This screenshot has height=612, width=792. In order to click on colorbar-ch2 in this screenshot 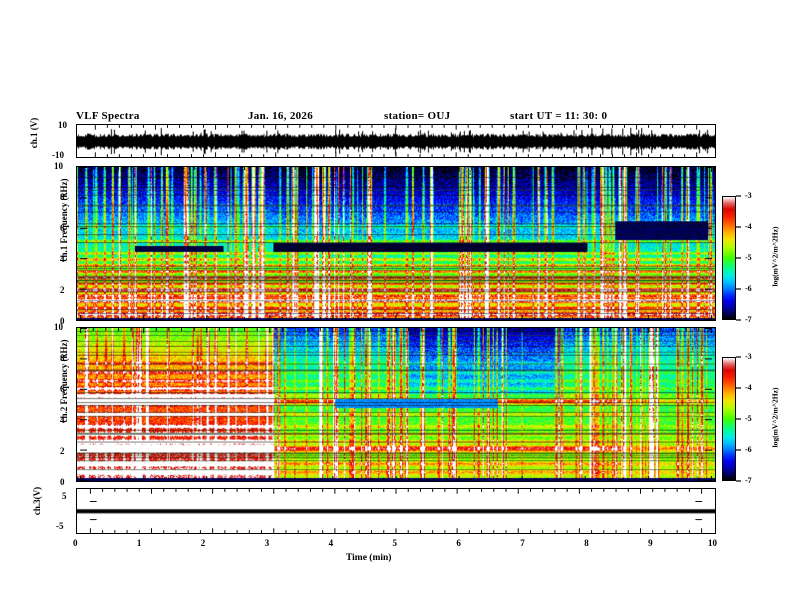, I will do `click(729, 419)`.